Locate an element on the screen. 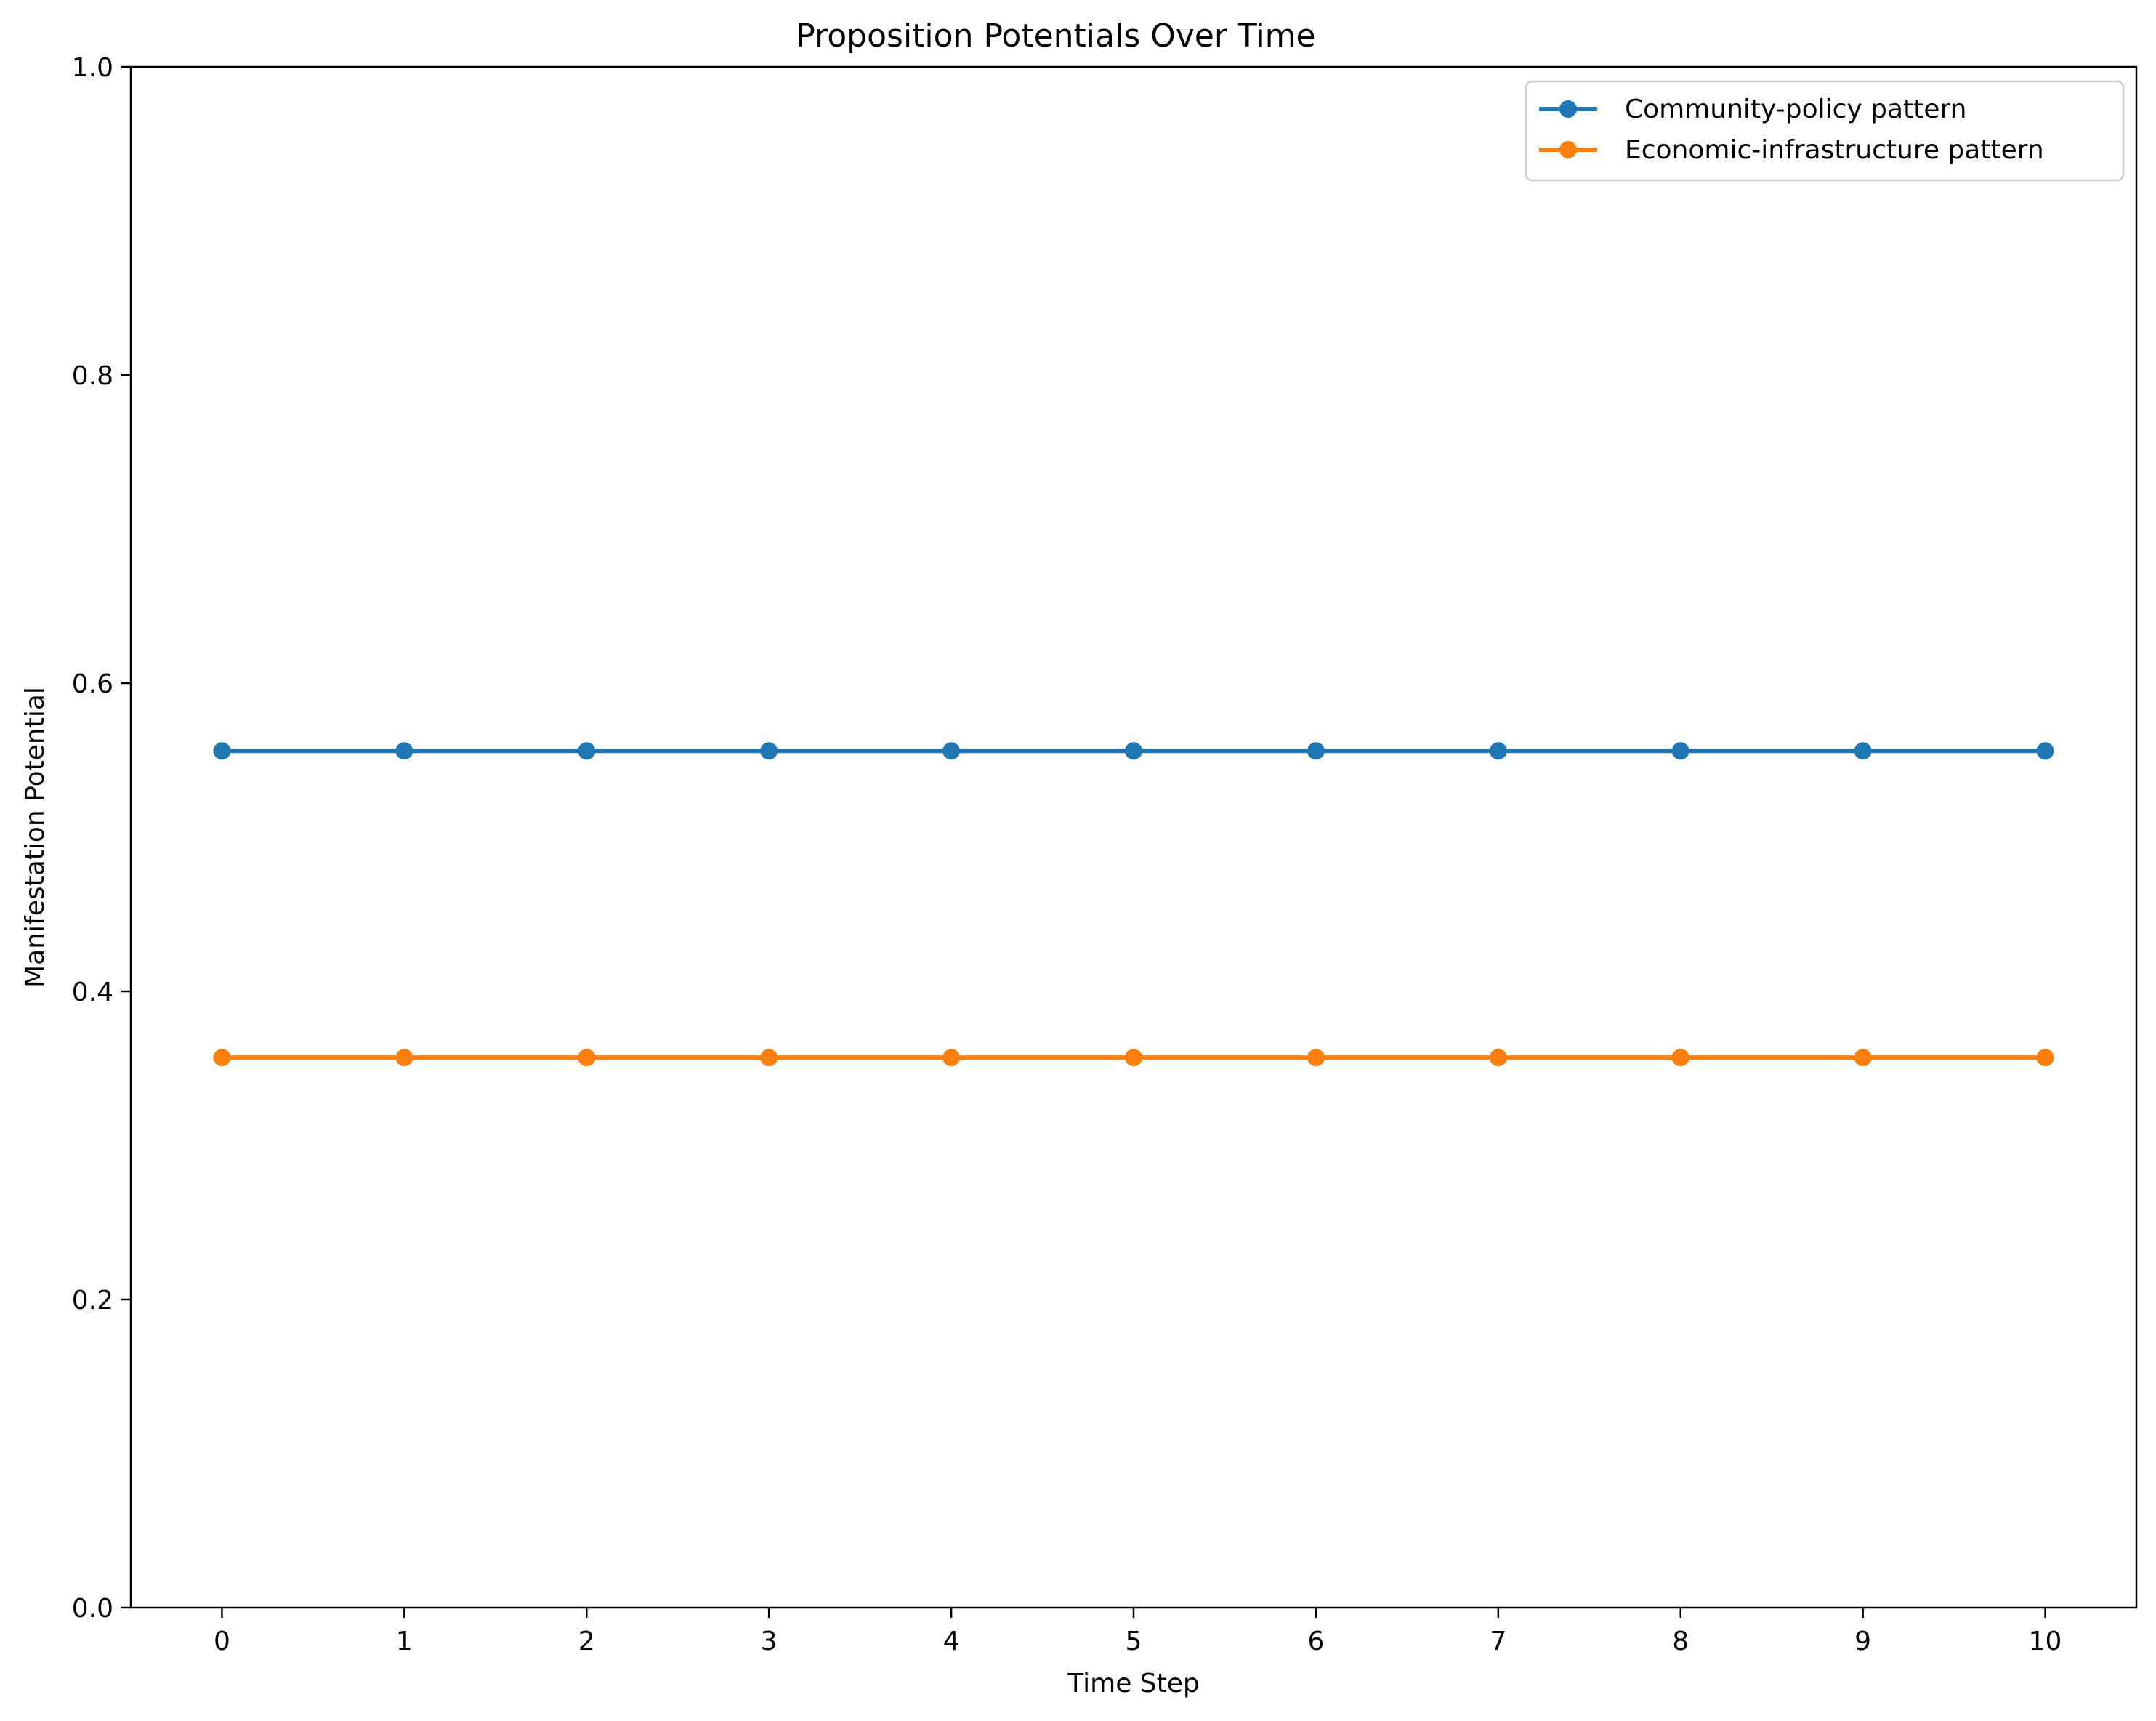 The height and width of the screenshot is (1721, 2156). x-tick-label: 9 is located at coordinates (1862, 1641).